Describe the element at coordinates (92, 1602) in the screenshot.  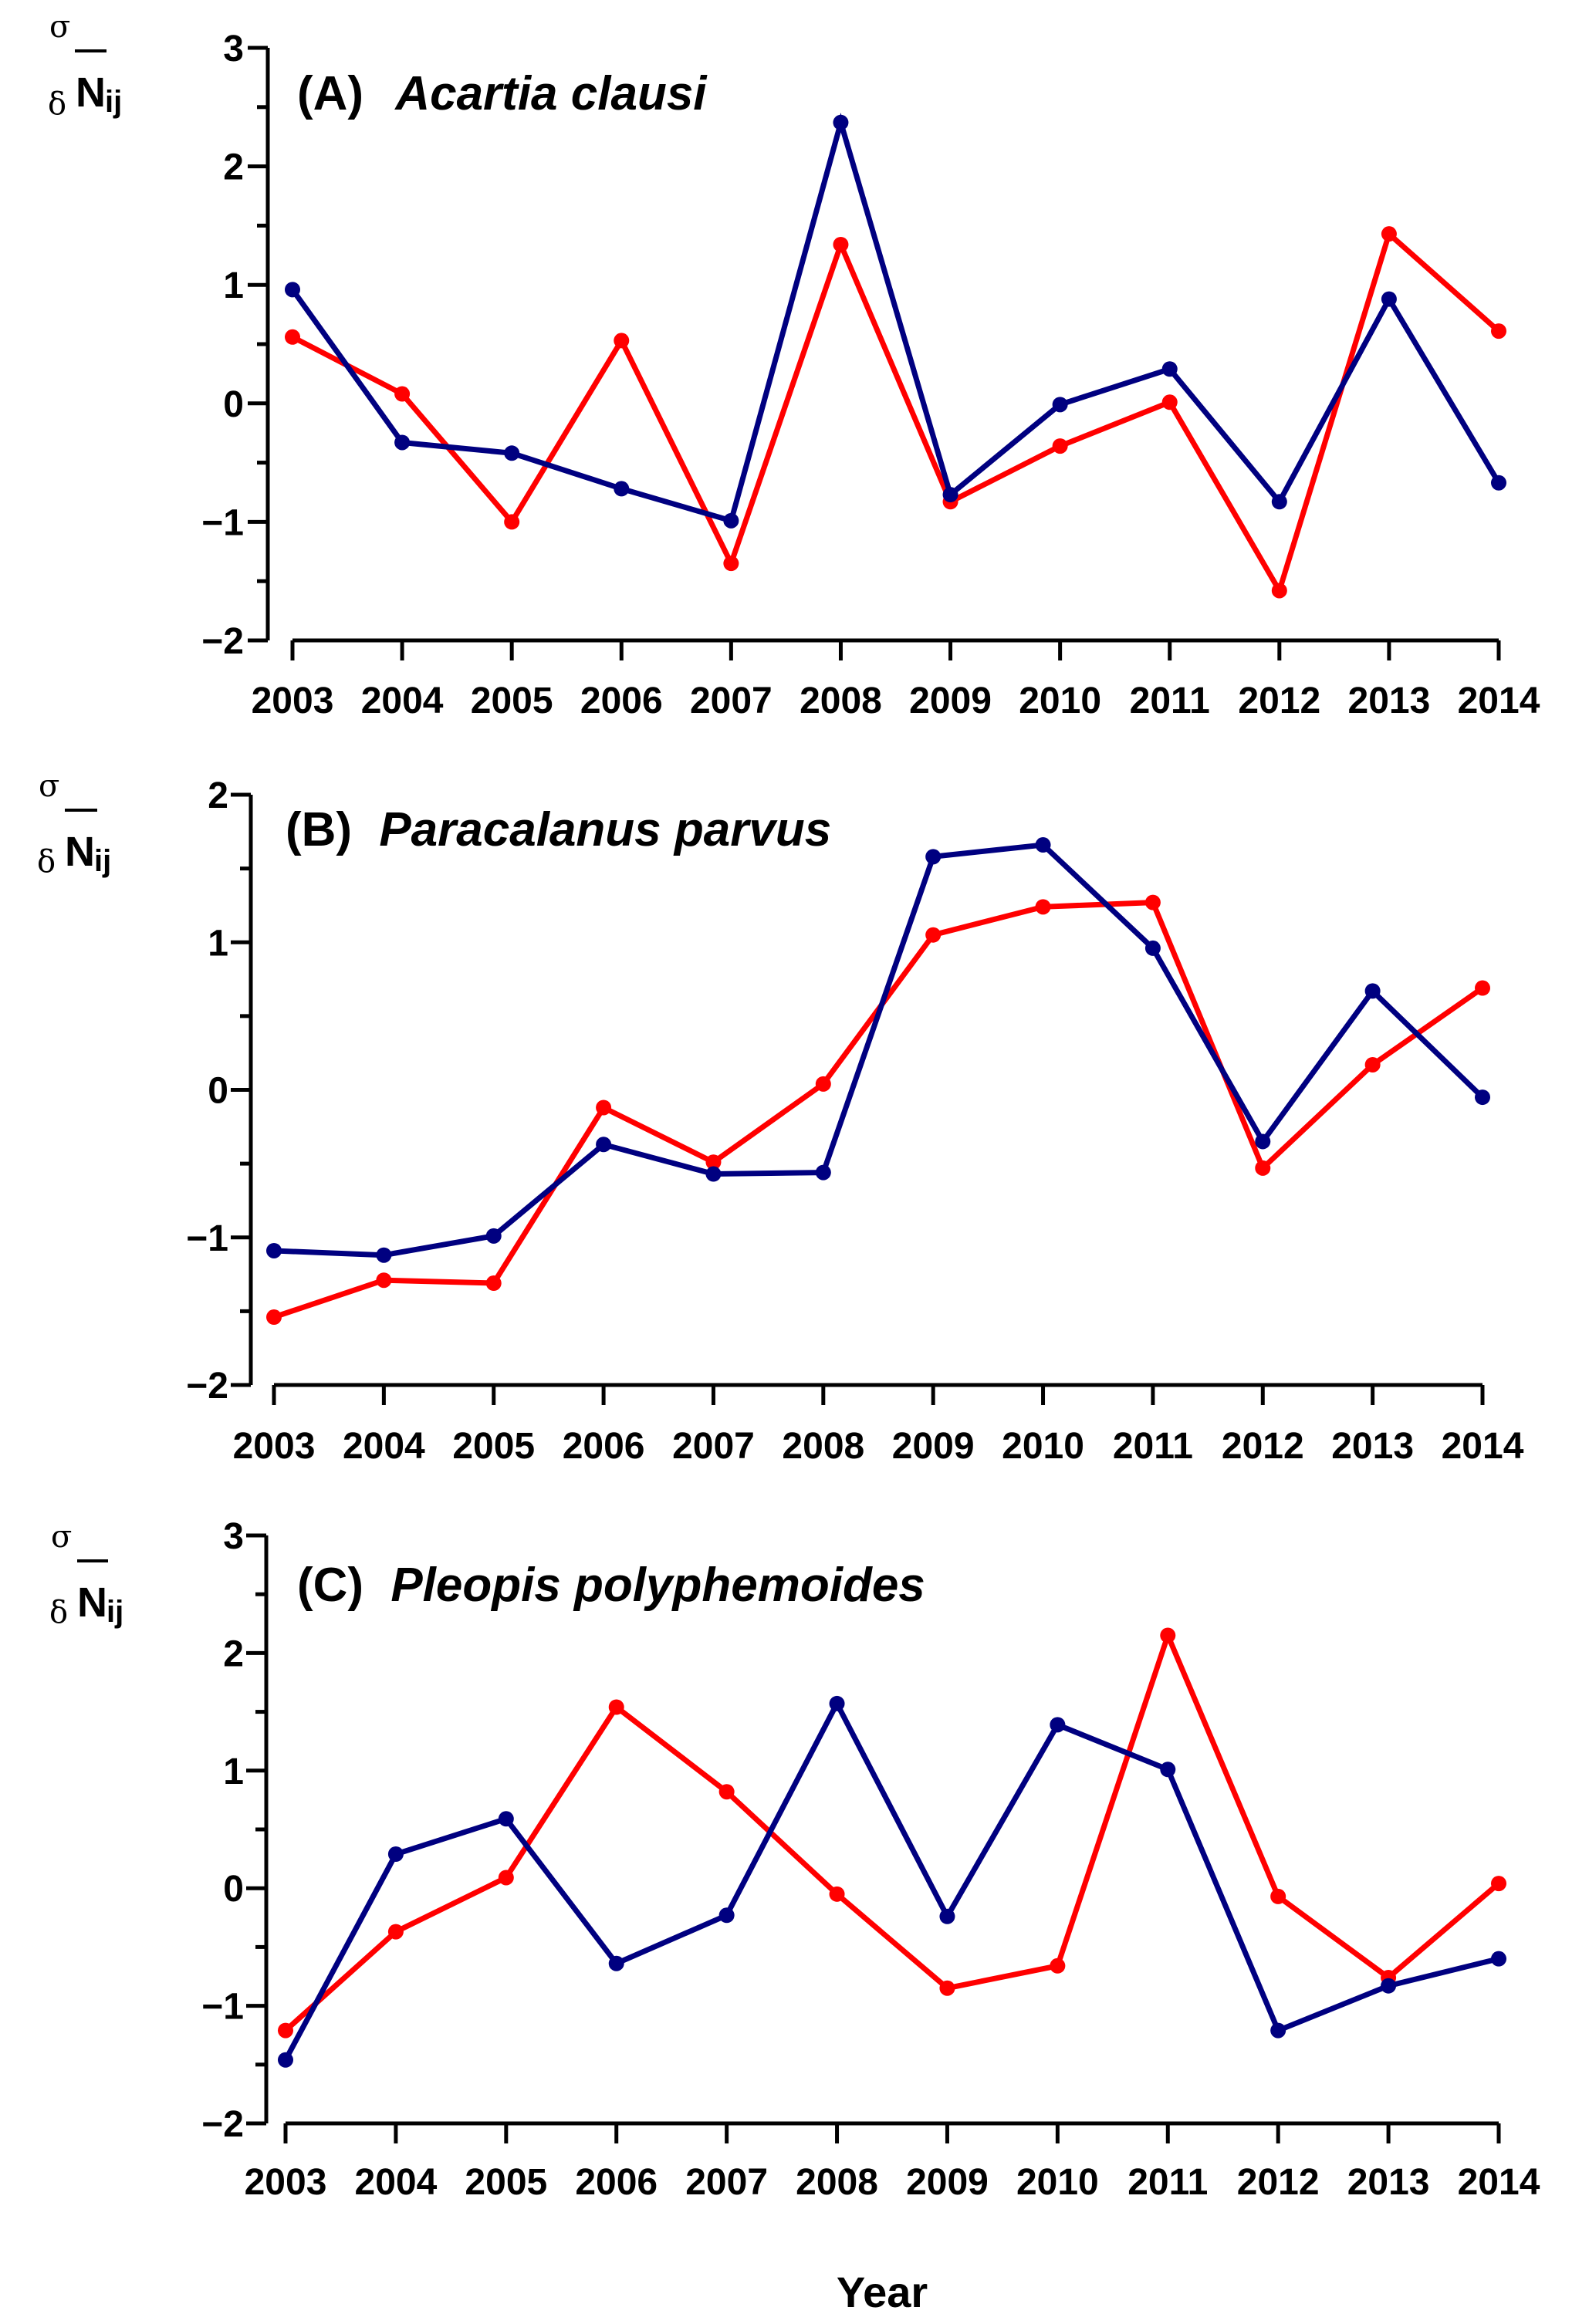
I see `panel-c-ylabel-n: N` at that location.